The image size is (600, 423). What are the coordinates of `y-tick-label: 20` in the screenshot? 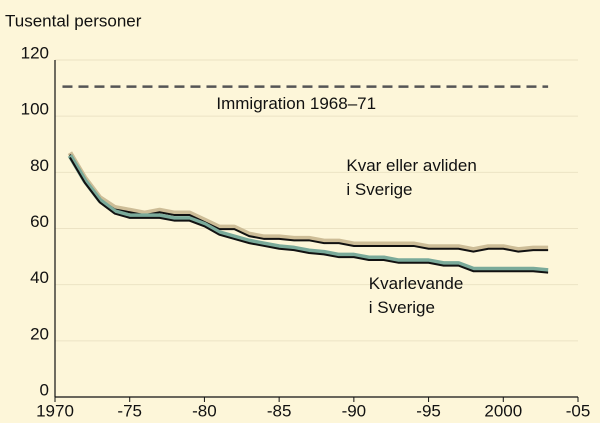 It's located at (39, 333).